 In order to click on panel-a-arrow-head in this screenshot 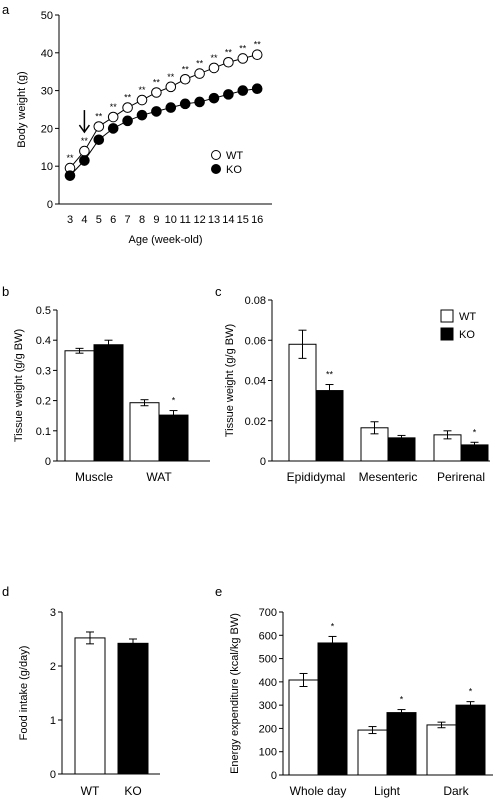, I will do `click(84, 129)`.